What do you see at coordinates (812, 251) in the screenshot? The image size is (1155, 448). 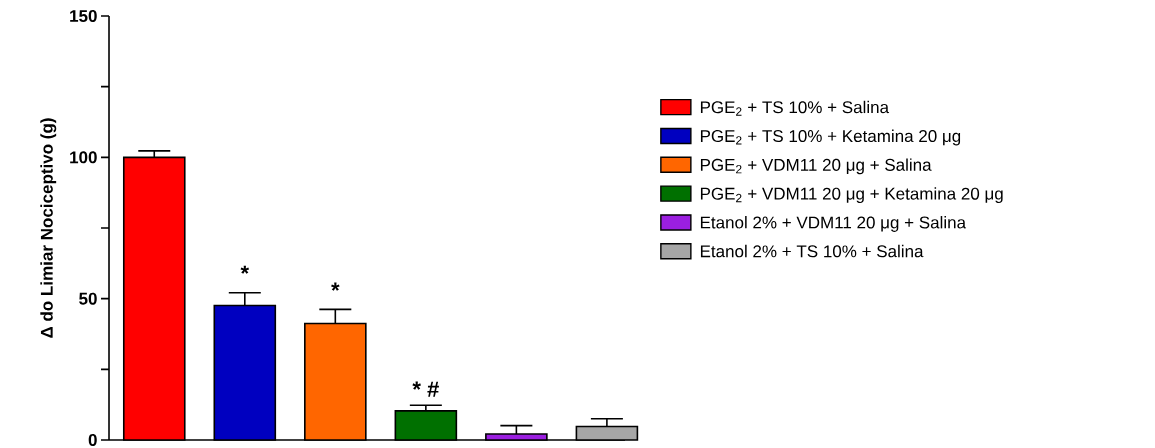 I see `legend-label: Etanol 2% + TS 10% + Salina` at bounding box center [812, 251].